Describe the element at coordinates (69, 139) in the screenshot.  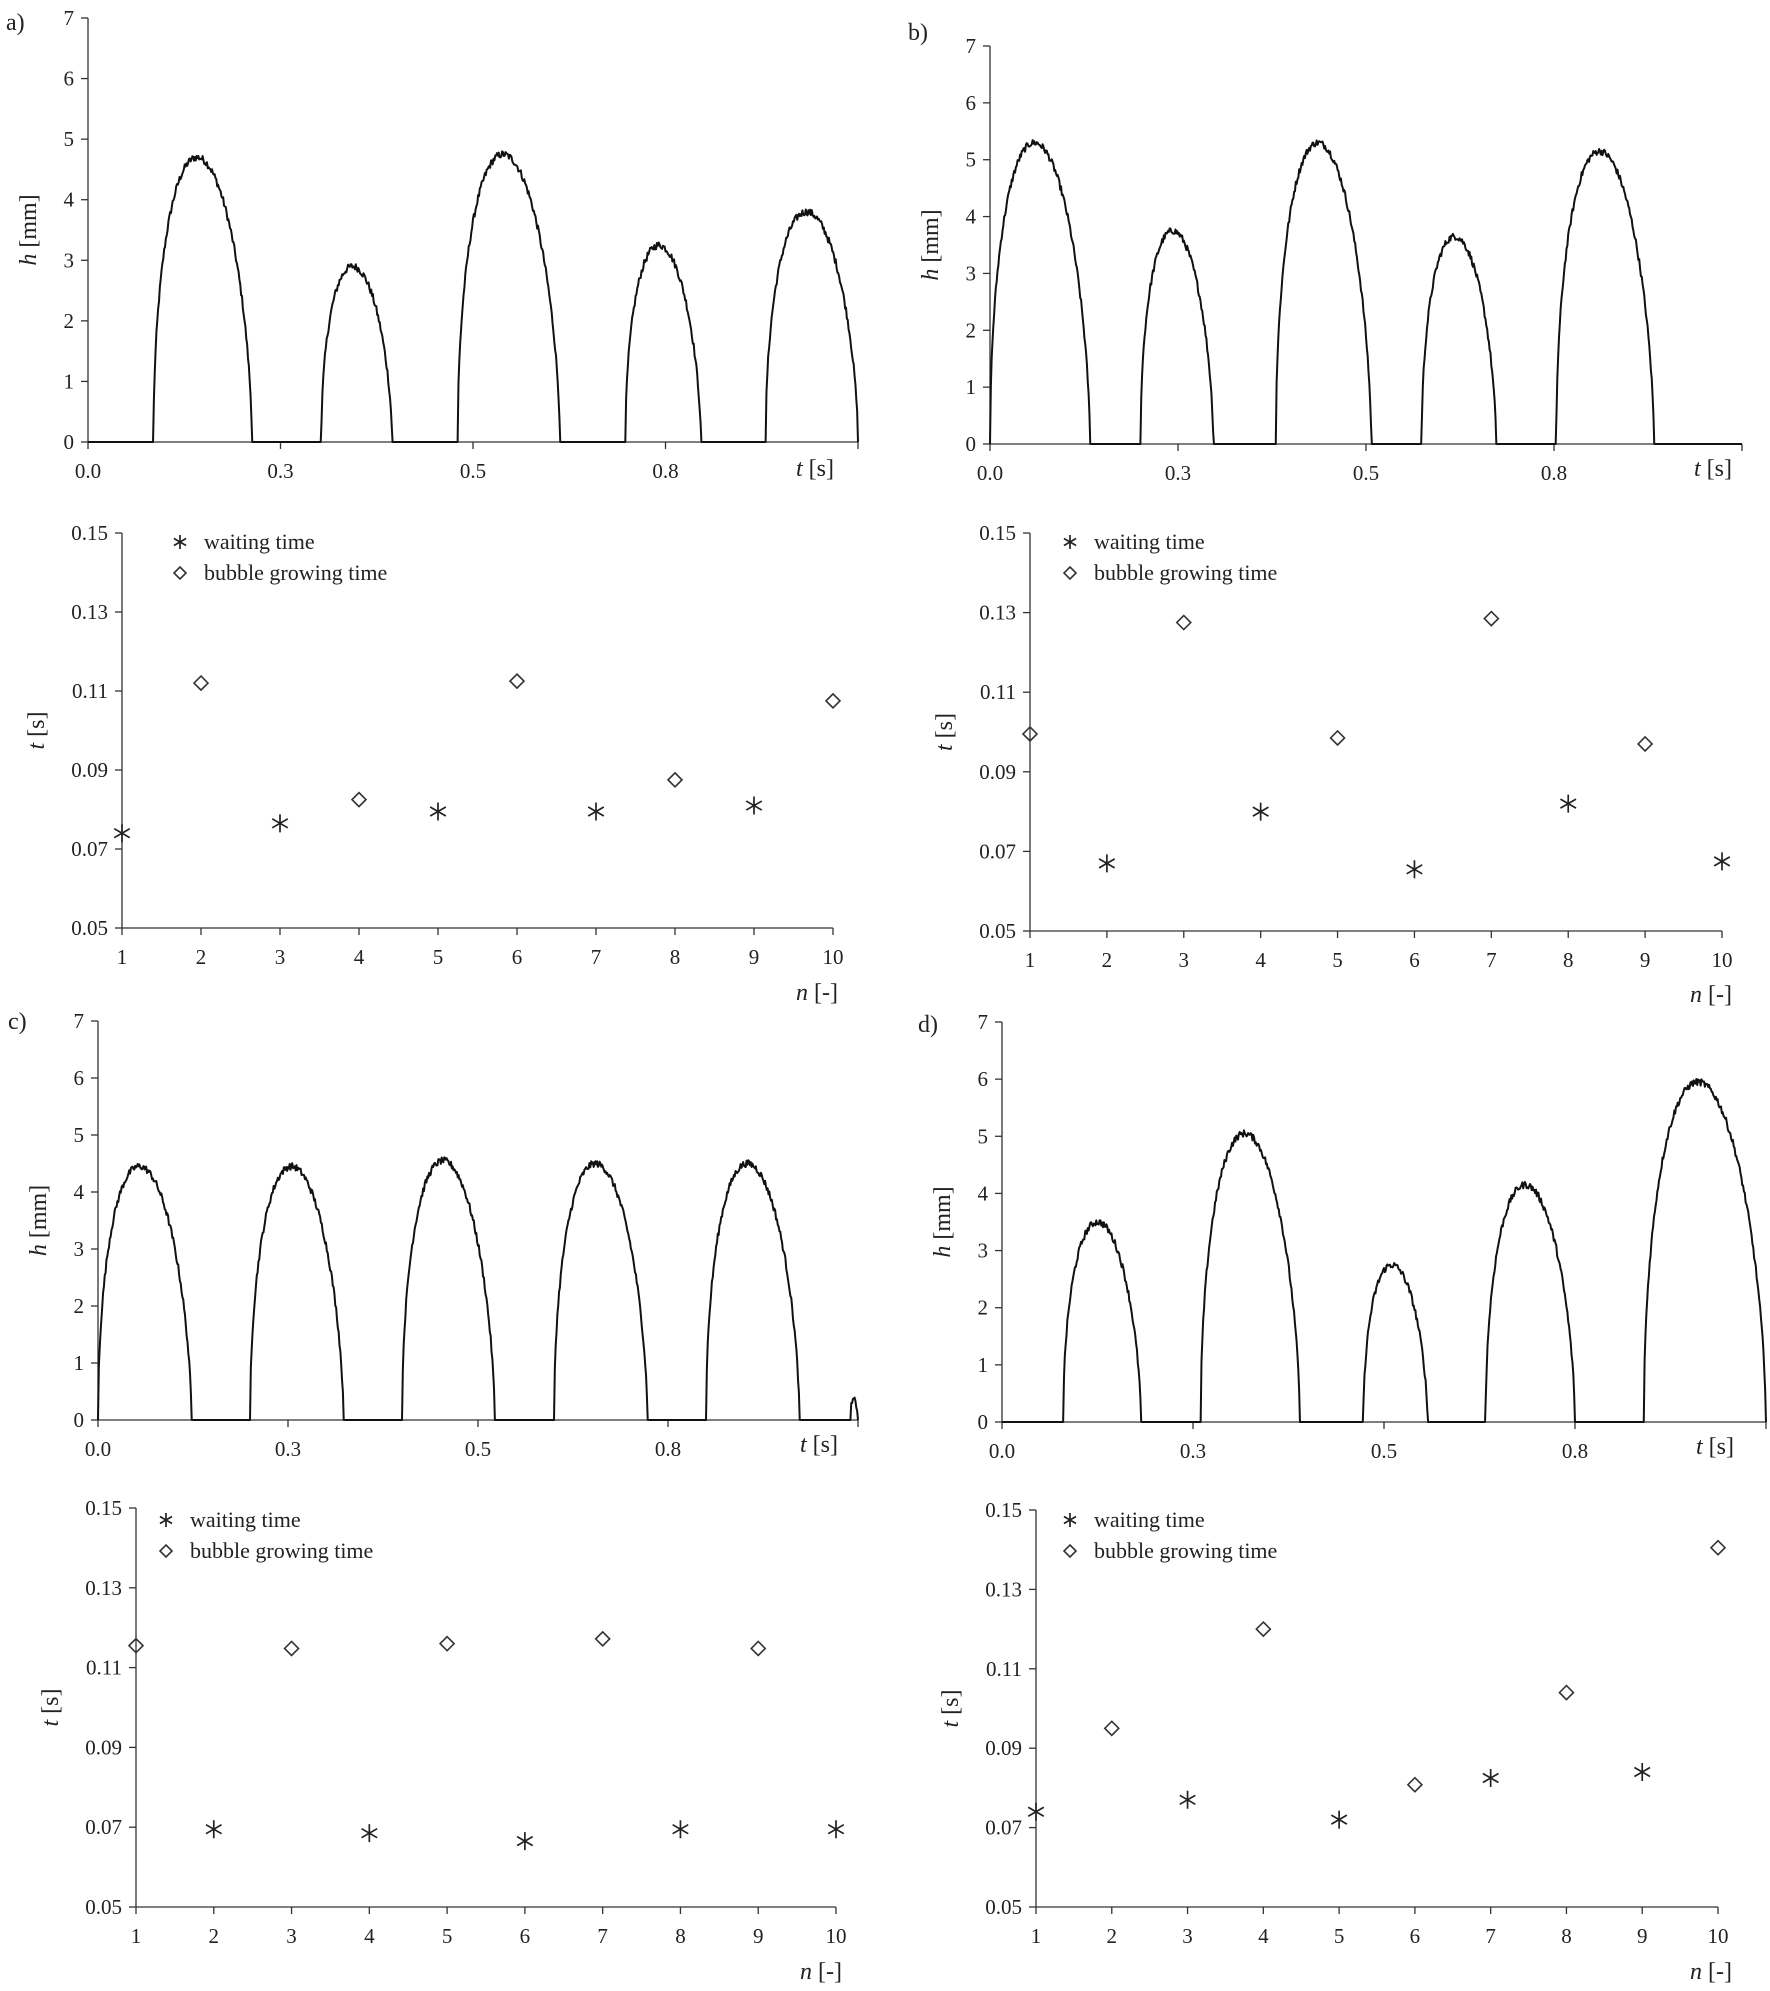
I see `y-tick-label: 5` at that location.